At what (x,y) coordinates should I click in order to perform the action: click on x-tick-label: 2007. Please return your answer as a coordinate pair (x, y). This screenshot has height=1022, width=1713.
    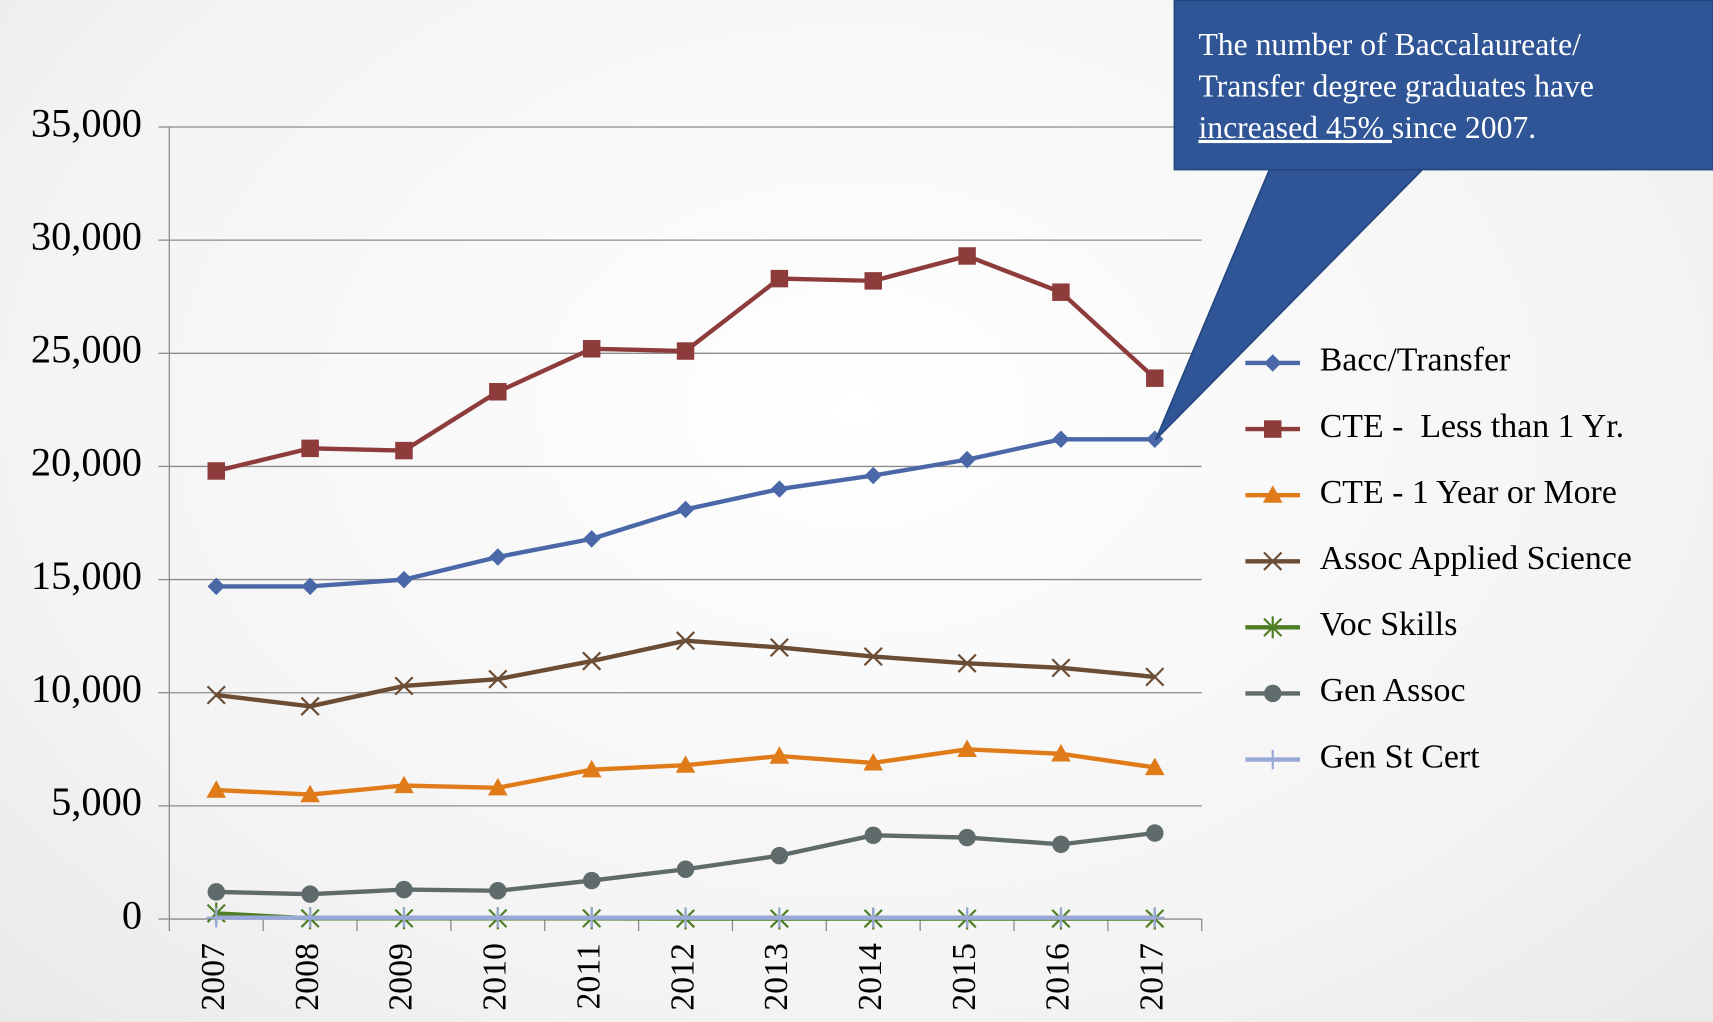
    Looking at the image, I should click on (213, 977).